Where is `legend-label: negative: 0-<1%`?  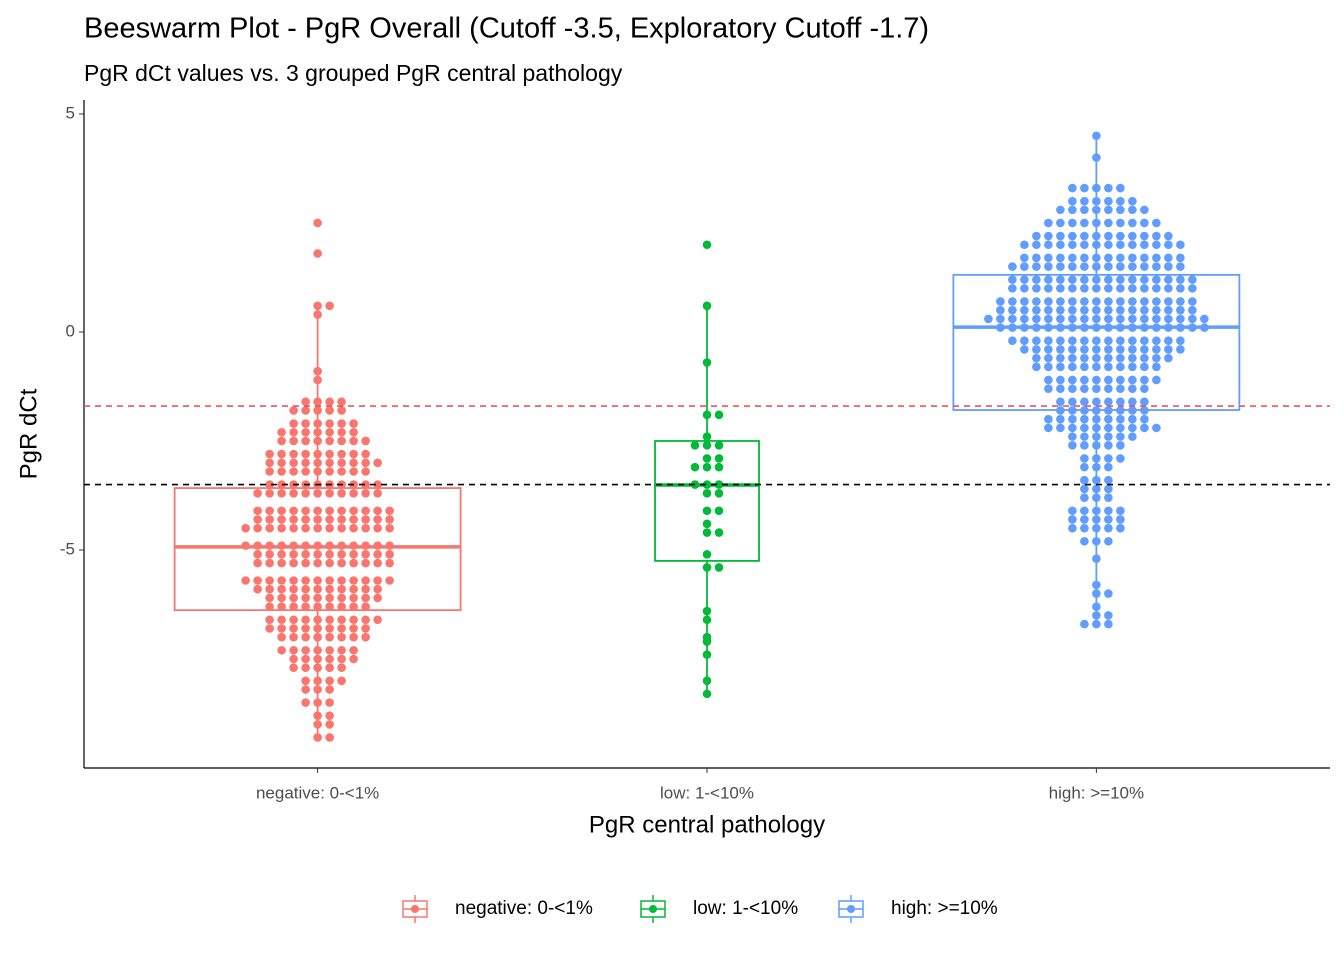 legend-label: negative: 0-<1% is located at coordinates (524, 908).